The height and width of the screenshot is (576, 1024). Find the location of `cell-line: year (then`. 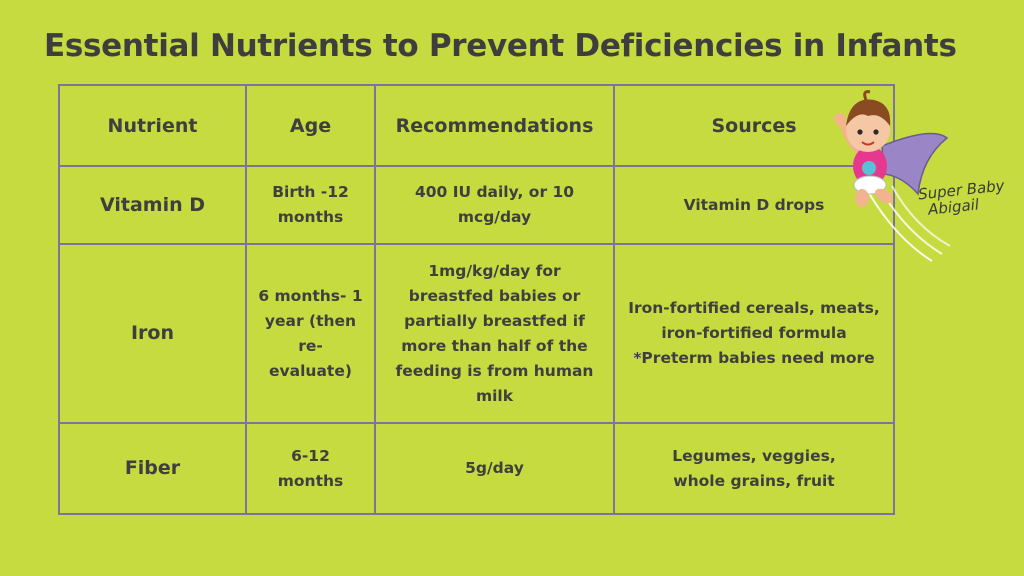

cell-line: year (then is located at coordinates (310, 320).